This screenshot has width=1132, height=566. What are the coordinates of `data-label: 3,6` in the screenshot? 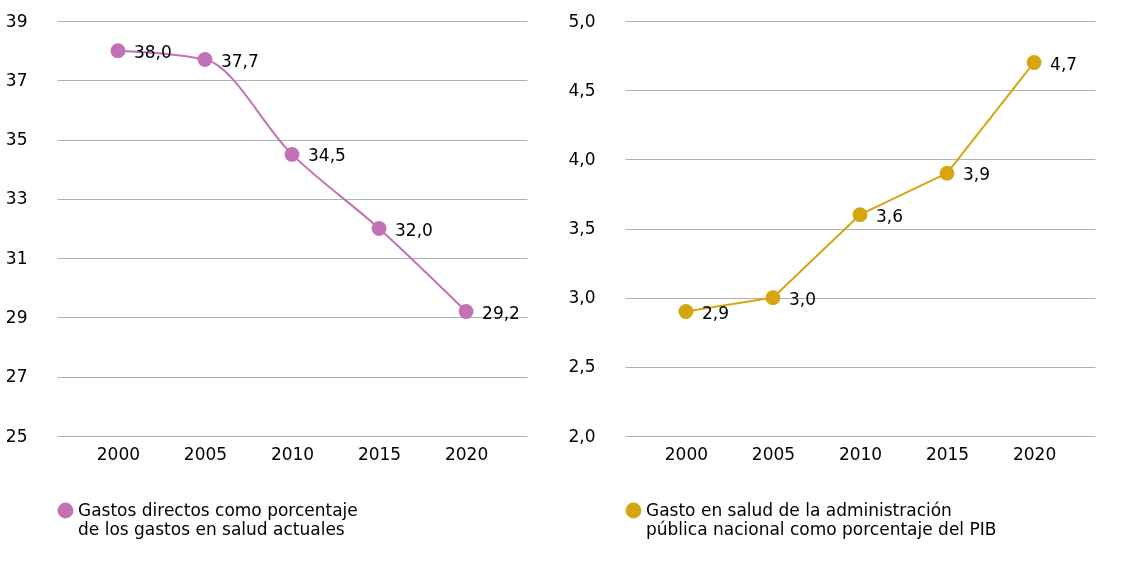 It's located at (890, 215).